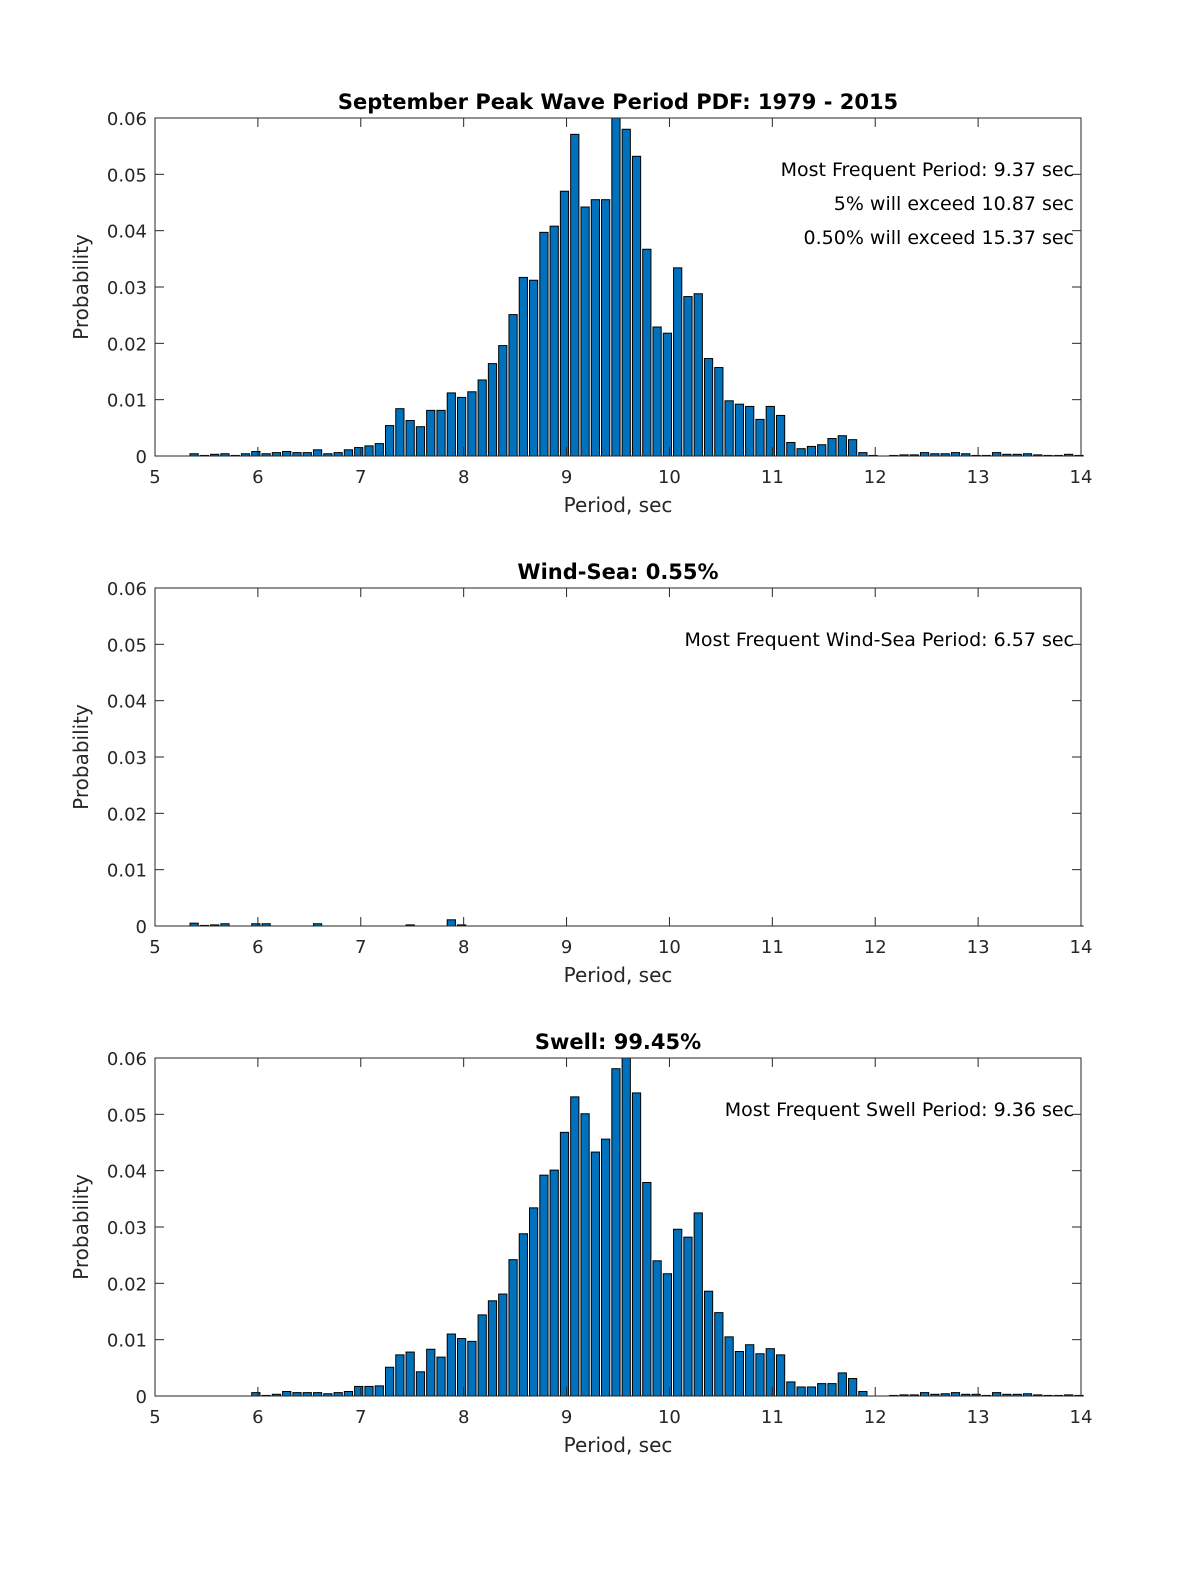  Describe the element at coordinates (899, 1110) in the screenshot. I see `annotation: Most Frequent Swell Period: 9.36 sec` at that location.